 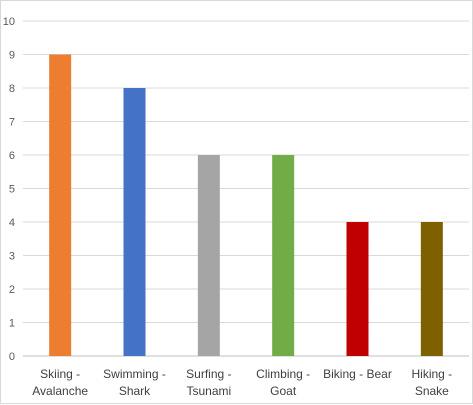 What do you see at coordinates (208, 382) in the screenshot?
I see `x-tick-label: Surfing -Tsunami` at bounding box center [208, 382].